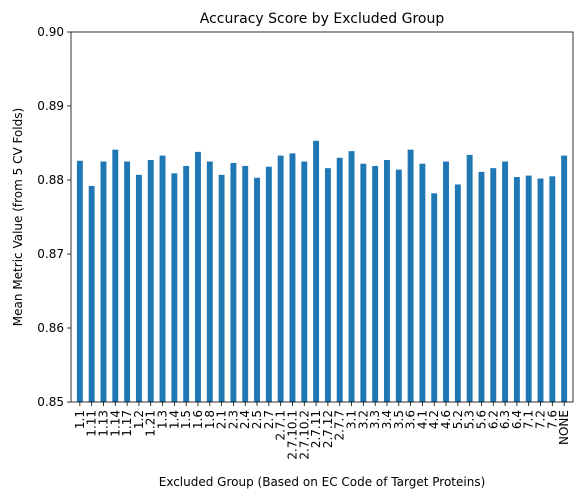 The width and height of the screenshot is (577, 502). Describe the element at coordinates (493, 419) in the screenshot. I see `x-tick-label: 6.2` at that location.